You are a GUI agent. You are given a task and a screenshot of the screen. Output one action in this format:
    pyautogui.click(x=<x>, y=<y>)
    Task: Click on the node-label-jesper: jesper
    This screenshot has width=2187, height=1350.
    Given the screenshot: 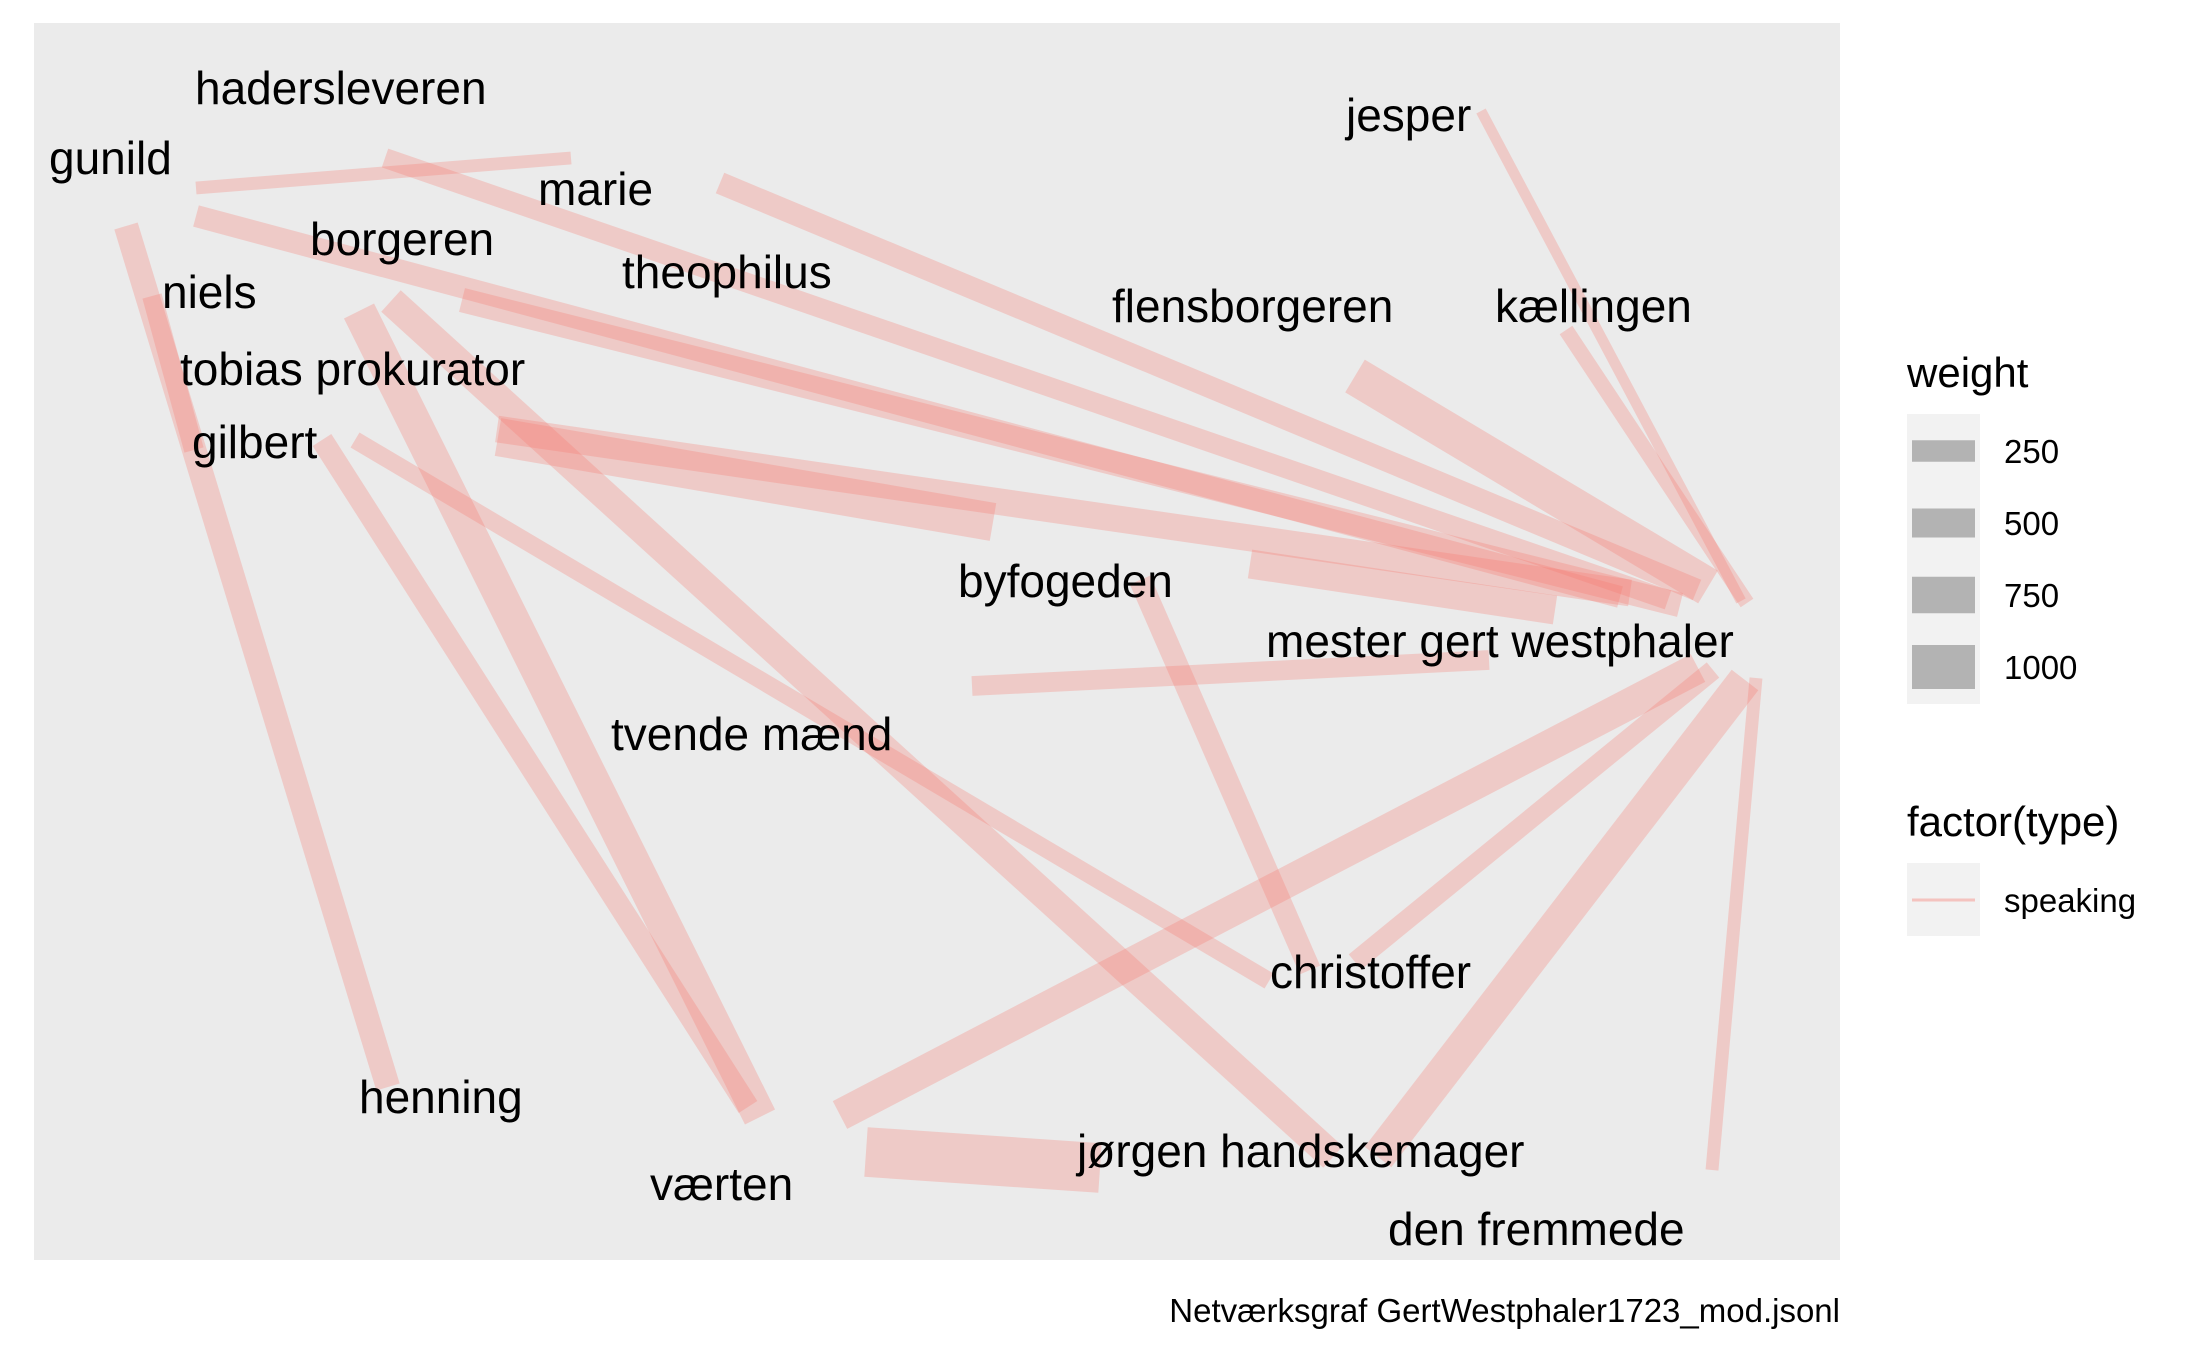 What is the action you would take?
    pyautogui.click(x=1407, y=115)
    